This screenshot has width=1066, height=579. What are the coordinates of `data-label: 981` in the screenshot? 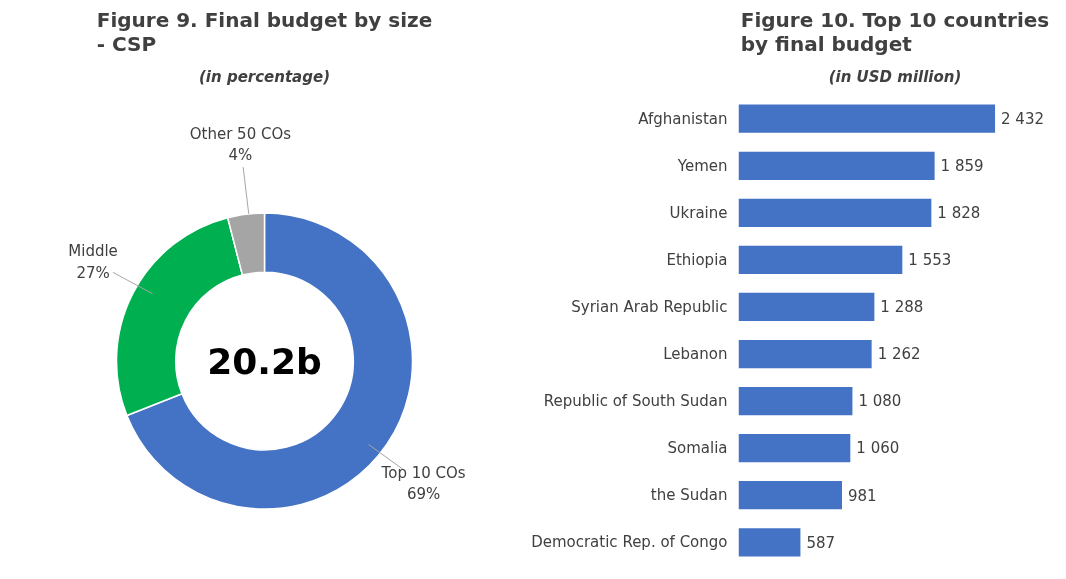 It's located at (862, 496).